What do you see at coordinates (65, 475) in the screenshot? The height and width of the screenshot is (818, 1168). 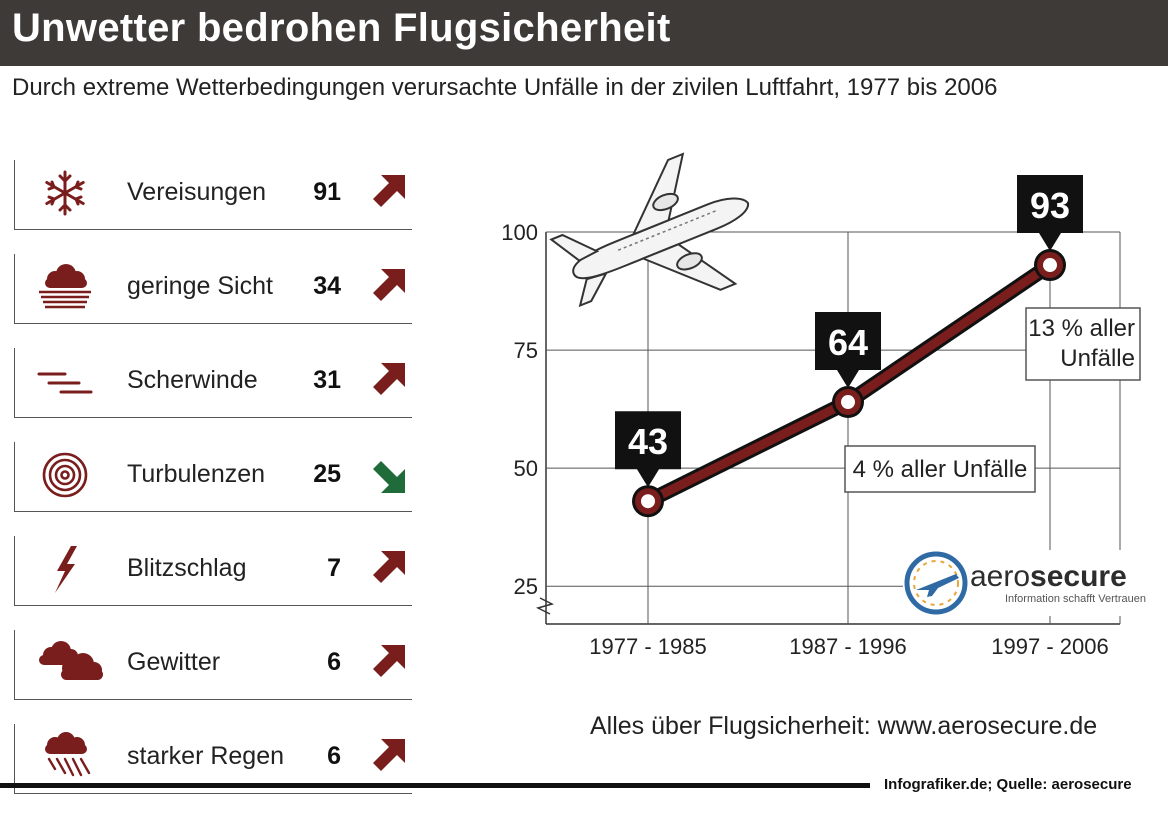 I see `spiral-icon` at bounding box center [65, 475].